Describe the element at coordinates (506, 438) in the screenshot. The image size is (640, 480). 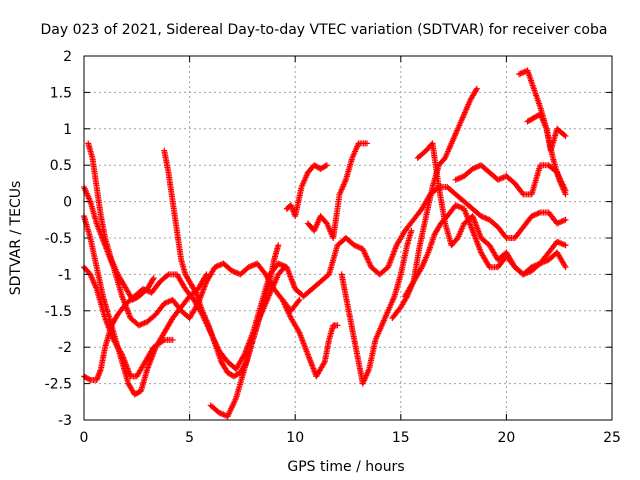
I see `x-tick-label: 20` at that location.